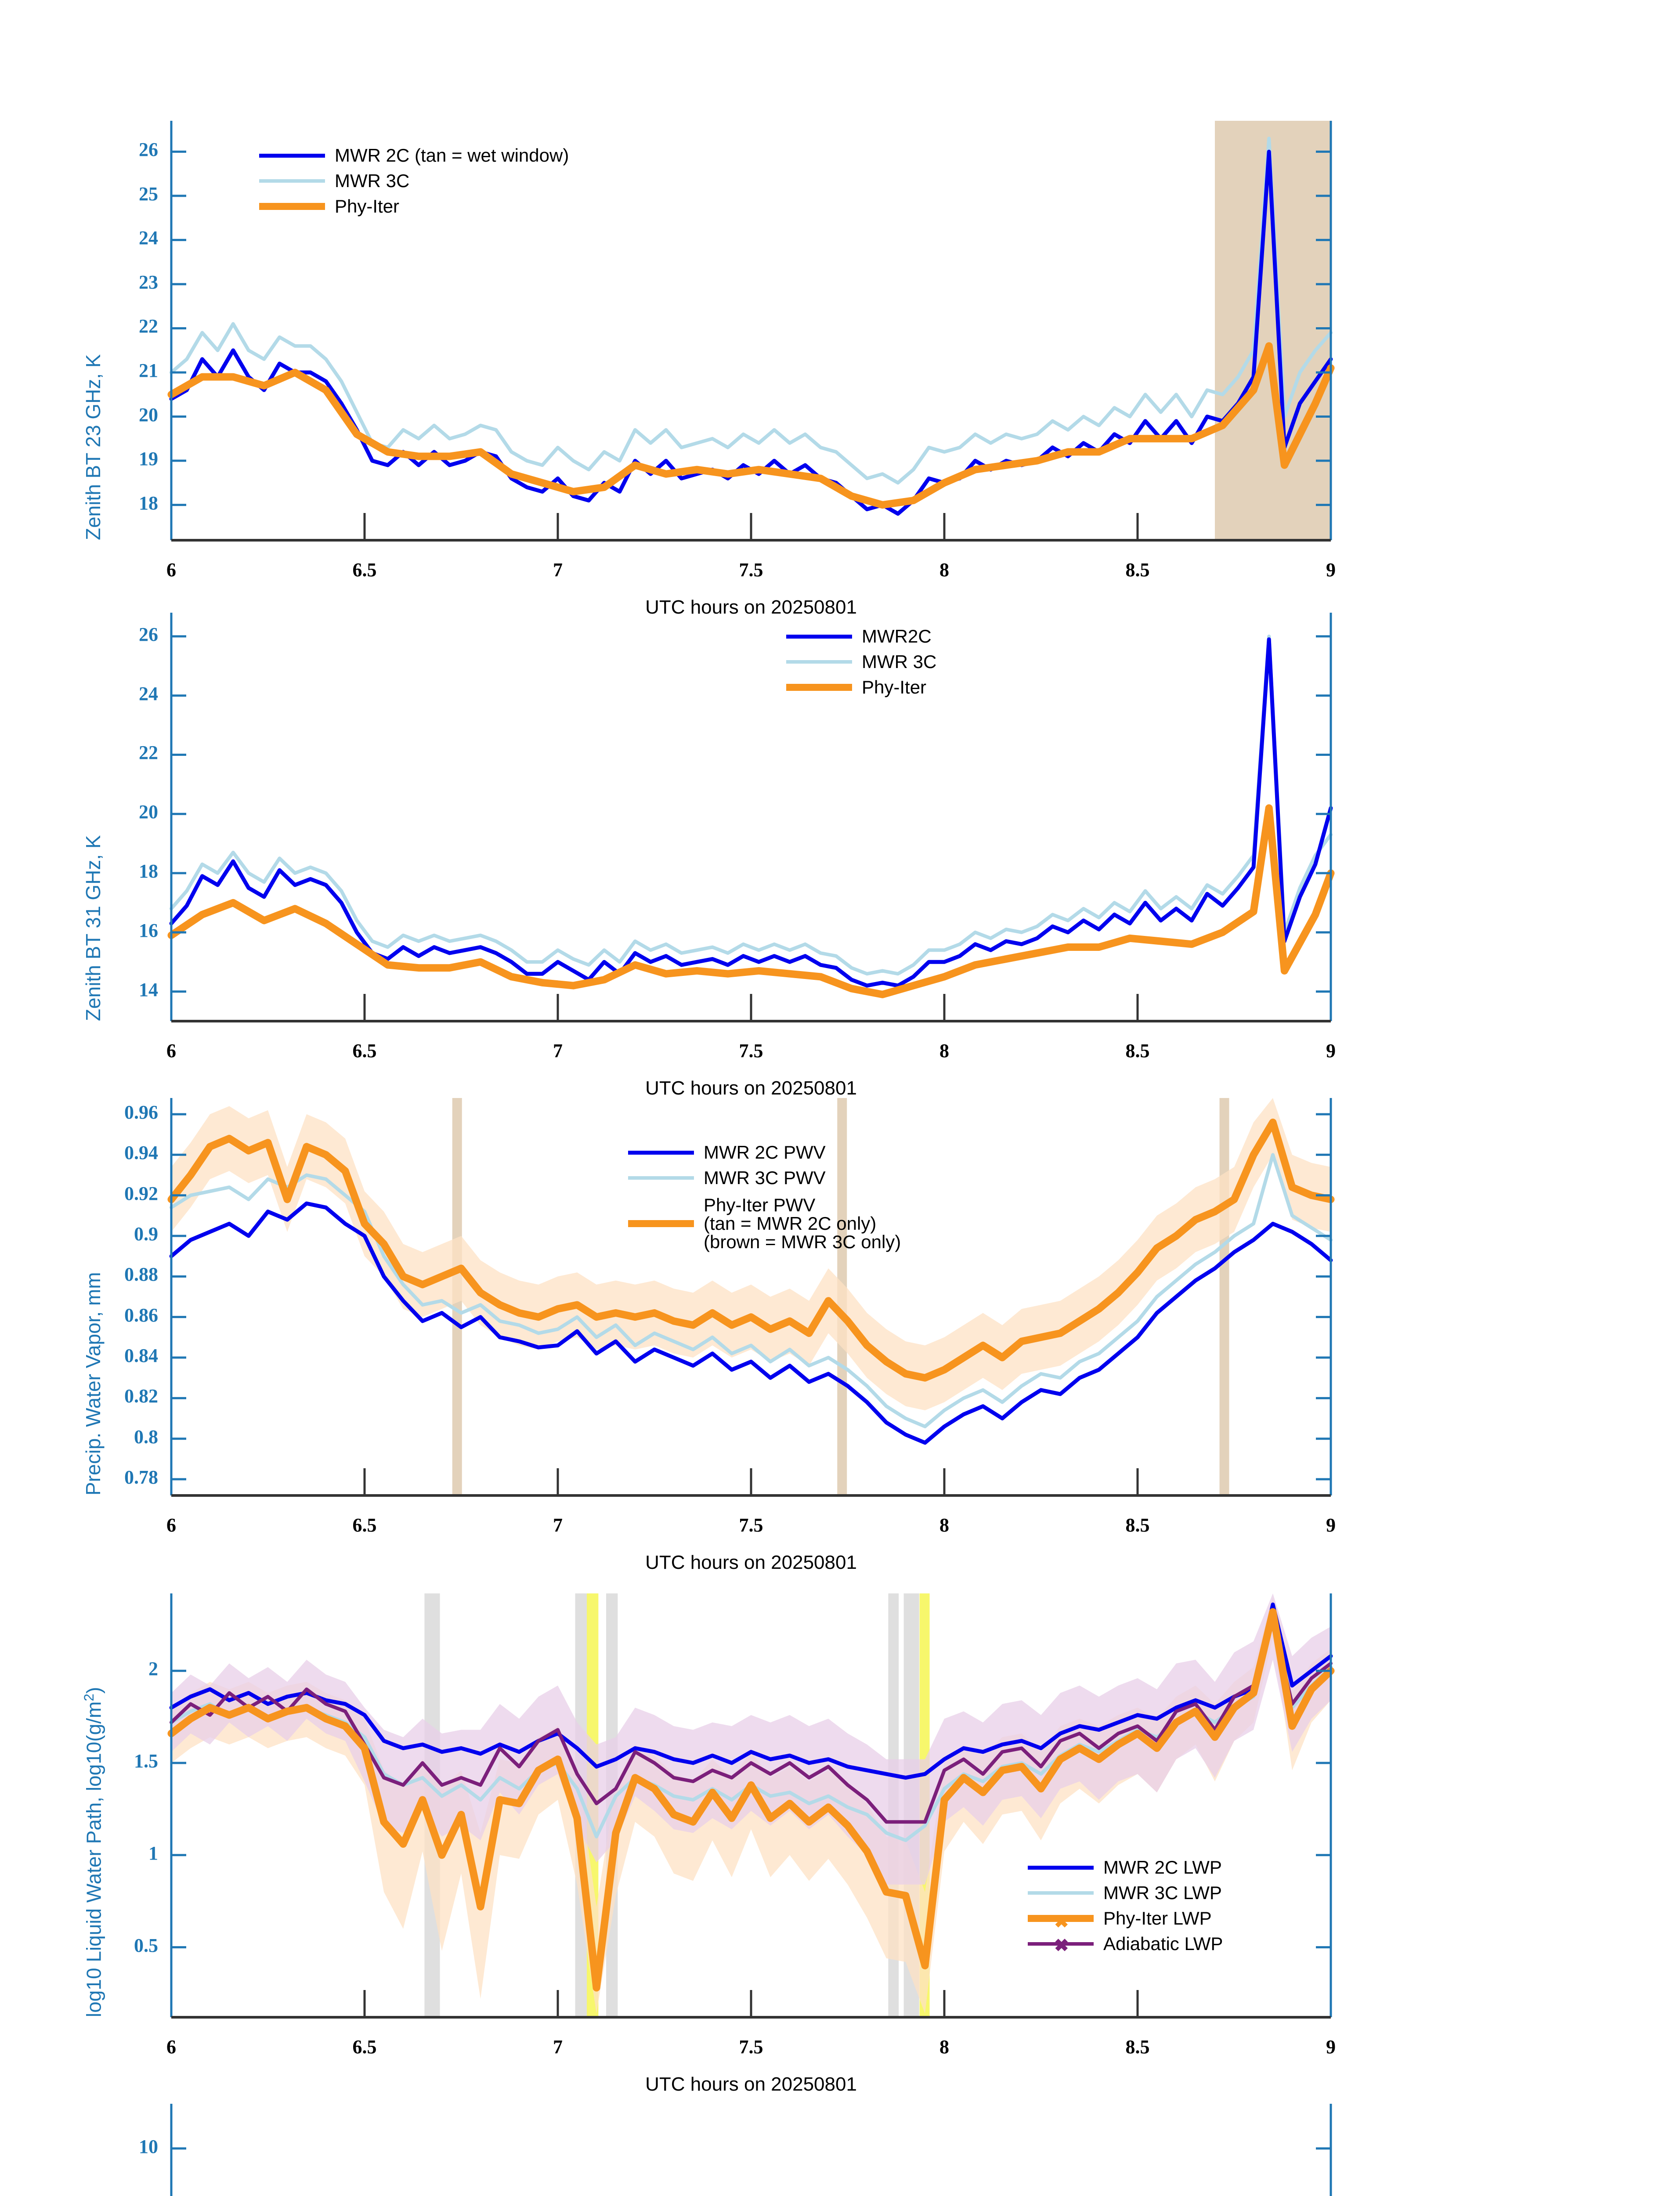  I want to click on panel-pwv-ytick-label: 0.8, so click(146, 1437).